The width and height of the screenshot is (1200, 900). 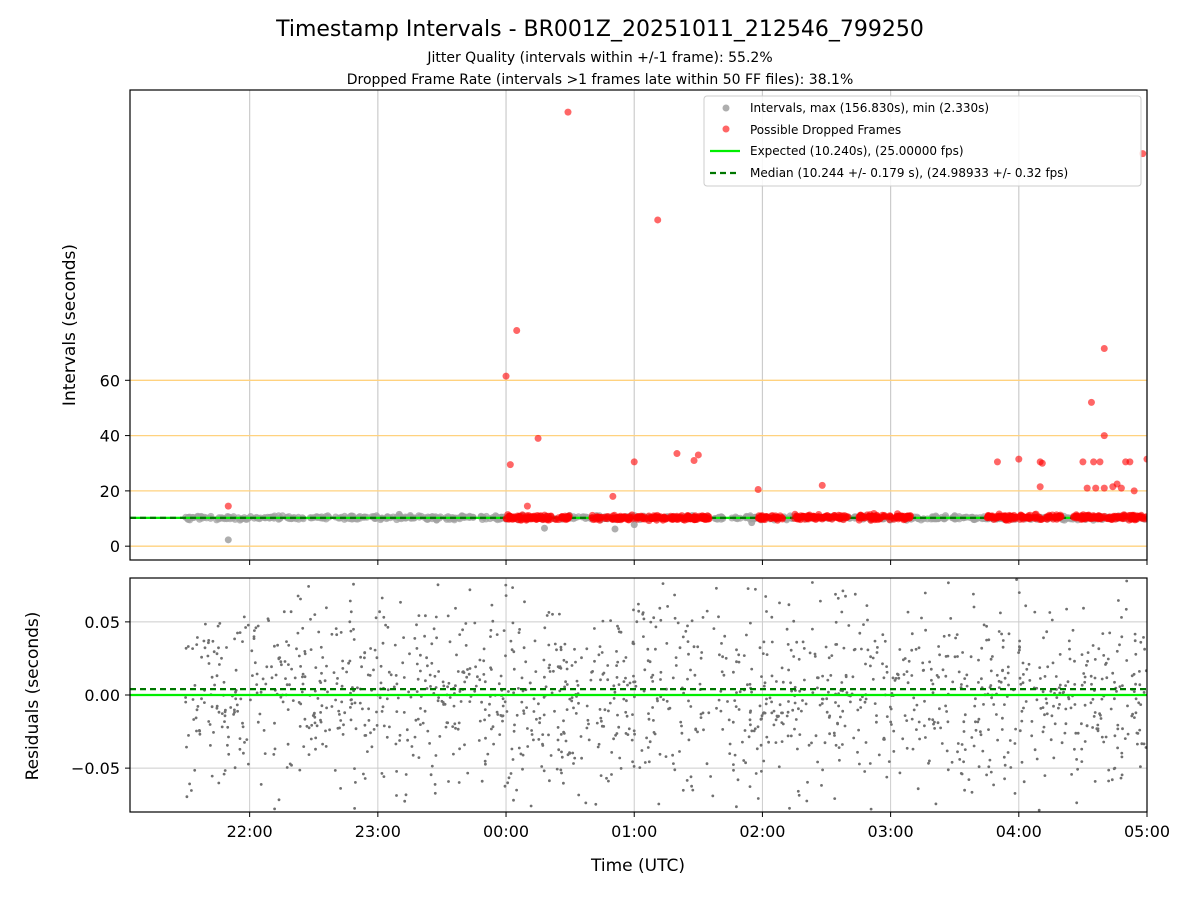 I want to click on bottom-y-tick-label: 0.00, so click(x=102, y=695).